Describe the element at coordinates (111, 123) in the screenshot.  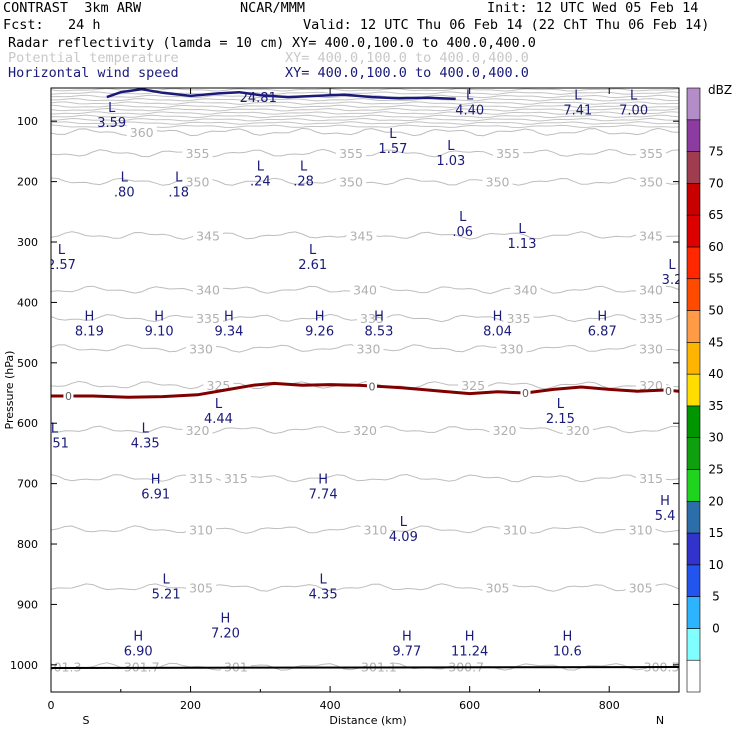
I see `wind-extremum-value: 3.59` at that location.